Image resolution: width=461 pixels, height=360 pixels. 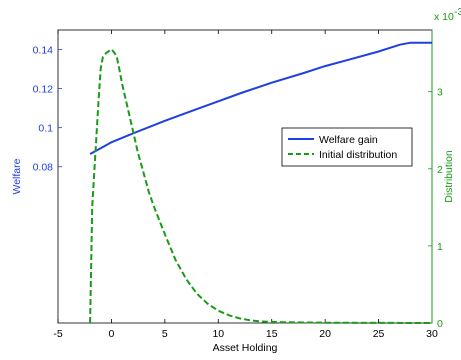 What do you see at coordinates (45, 129) in the screenshot?
I see `left-y-tick-label: 0.1` at bounding box center [45, 129].